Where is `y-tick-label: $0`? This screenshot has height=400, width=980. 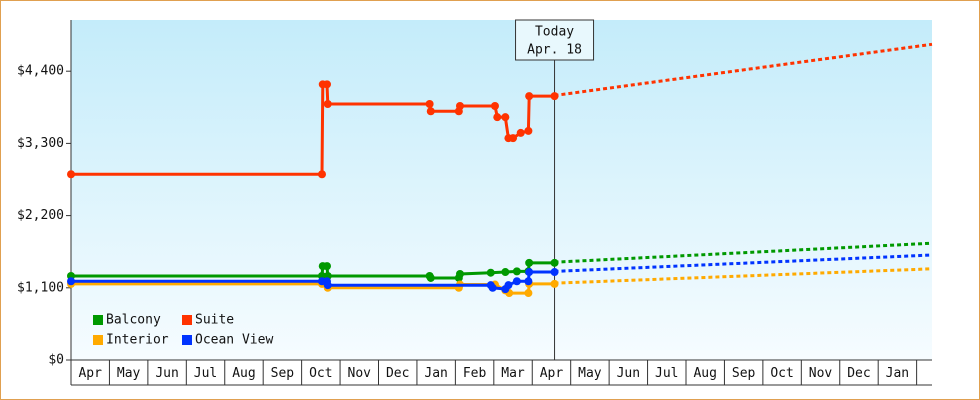
y-tick-label: $0 is located at coordinates (56, 360).